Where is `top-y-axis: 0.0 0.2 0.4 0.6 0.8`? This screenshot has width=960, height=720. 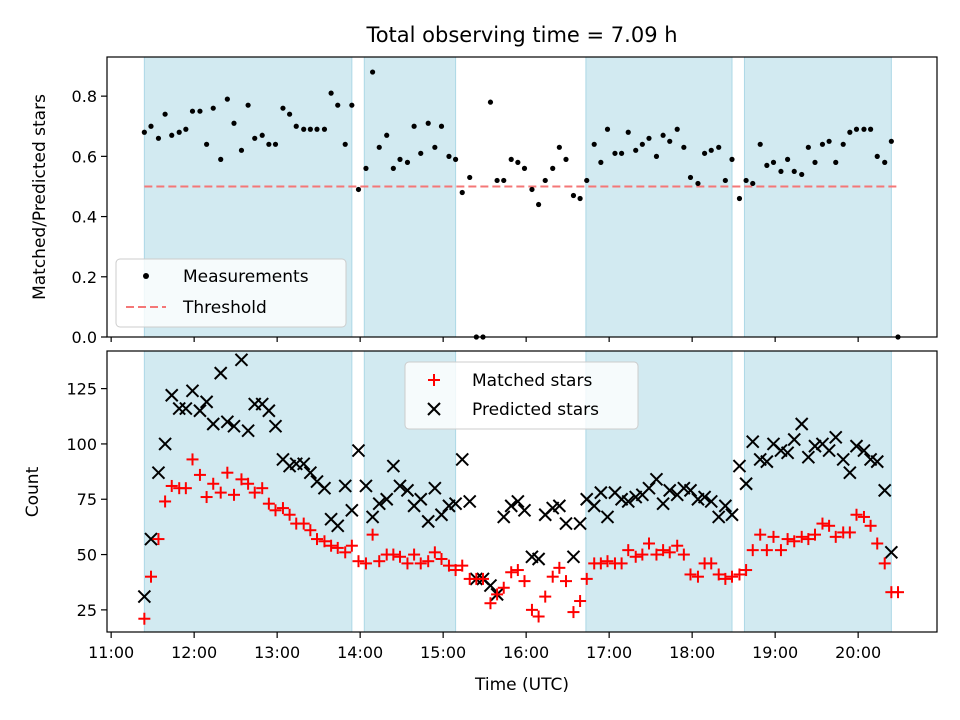 top-y-axis: 0.0 0.2 0.4 0.6 0.8 is located at coordinates (89, 217).